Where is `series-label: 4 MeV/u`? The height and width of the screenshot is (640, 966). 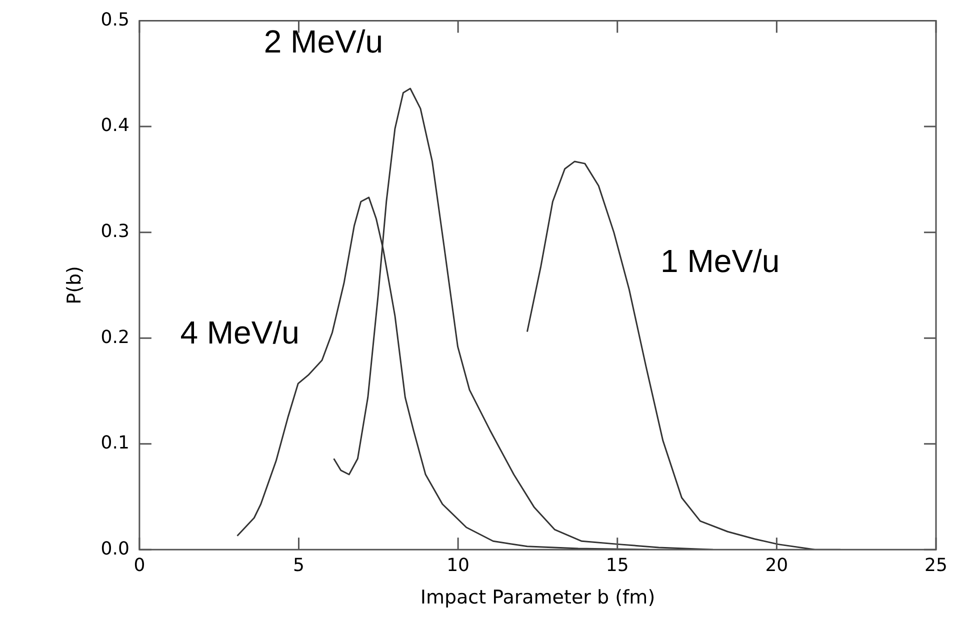 series-label: 4 MeV/u is located at coordinates (240, 332).